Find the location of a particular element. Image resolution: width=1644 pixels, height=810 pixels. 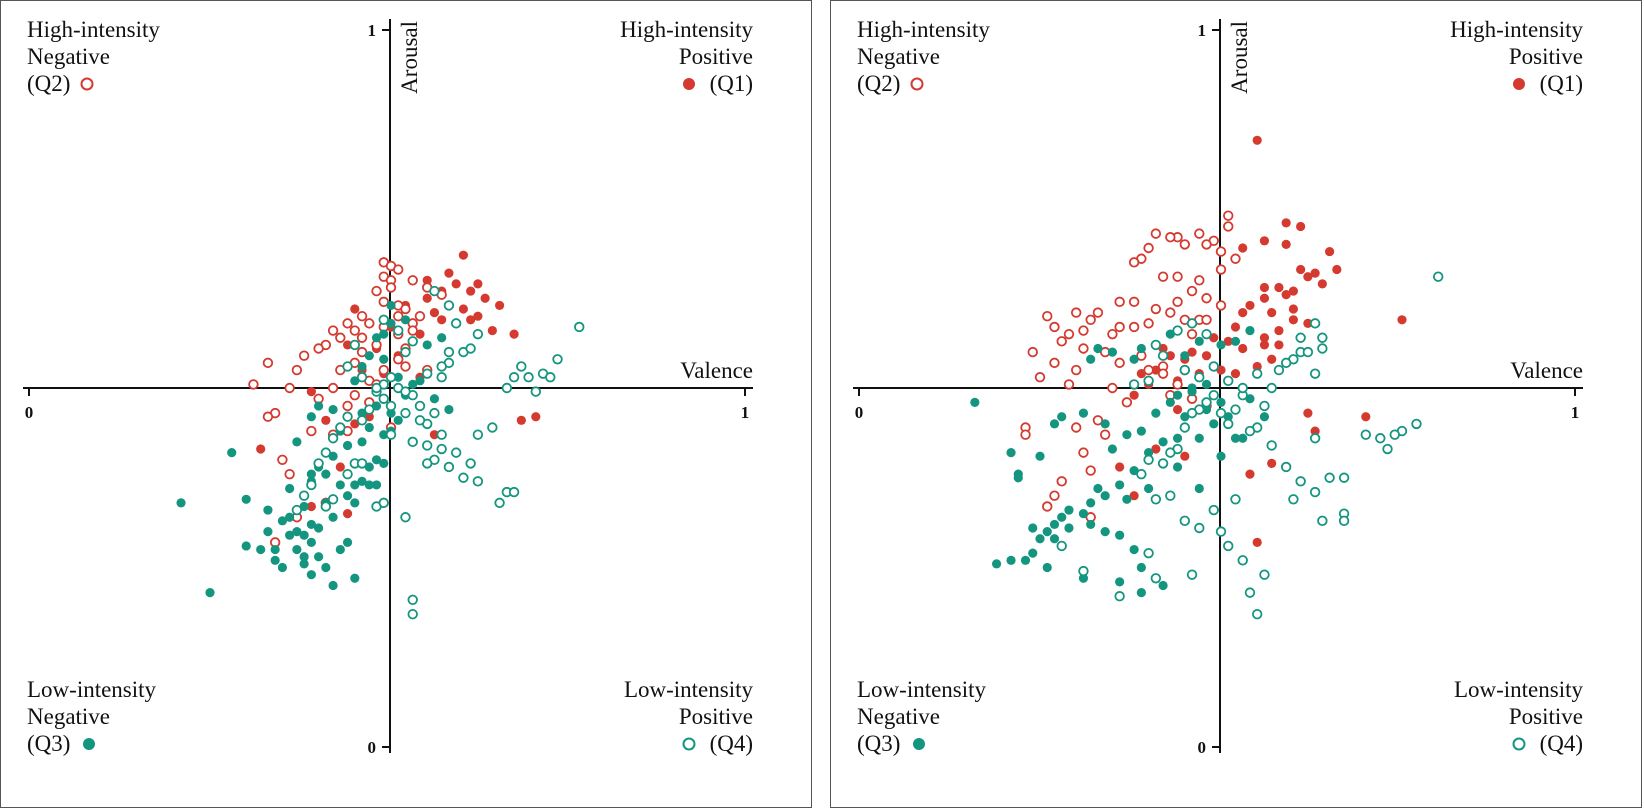

q3-label-line3: (Q3) is located at coordinates (48, 743).